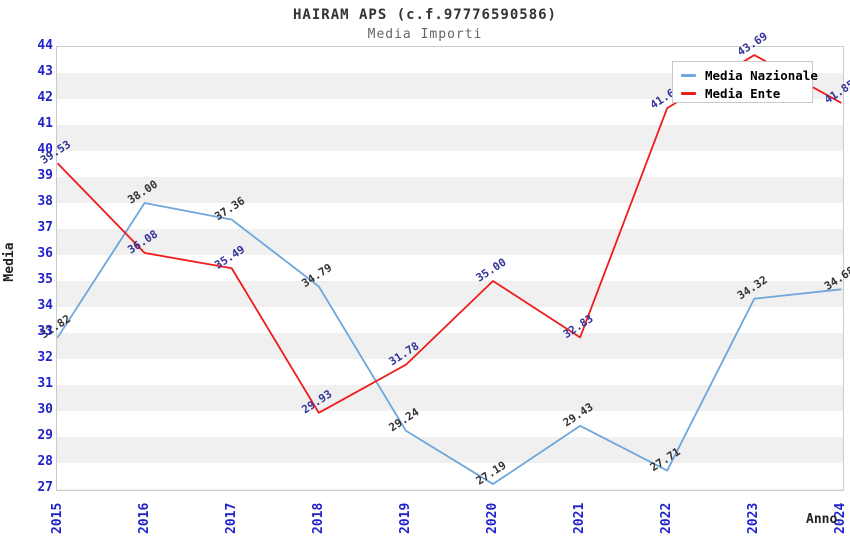 Image resolution: width=850 pixels, height=550 pixels. What do you see at coordinates (45, 175) in the screenshot?
I see `y-tick-label: 39` at bounding box center [45, 175].